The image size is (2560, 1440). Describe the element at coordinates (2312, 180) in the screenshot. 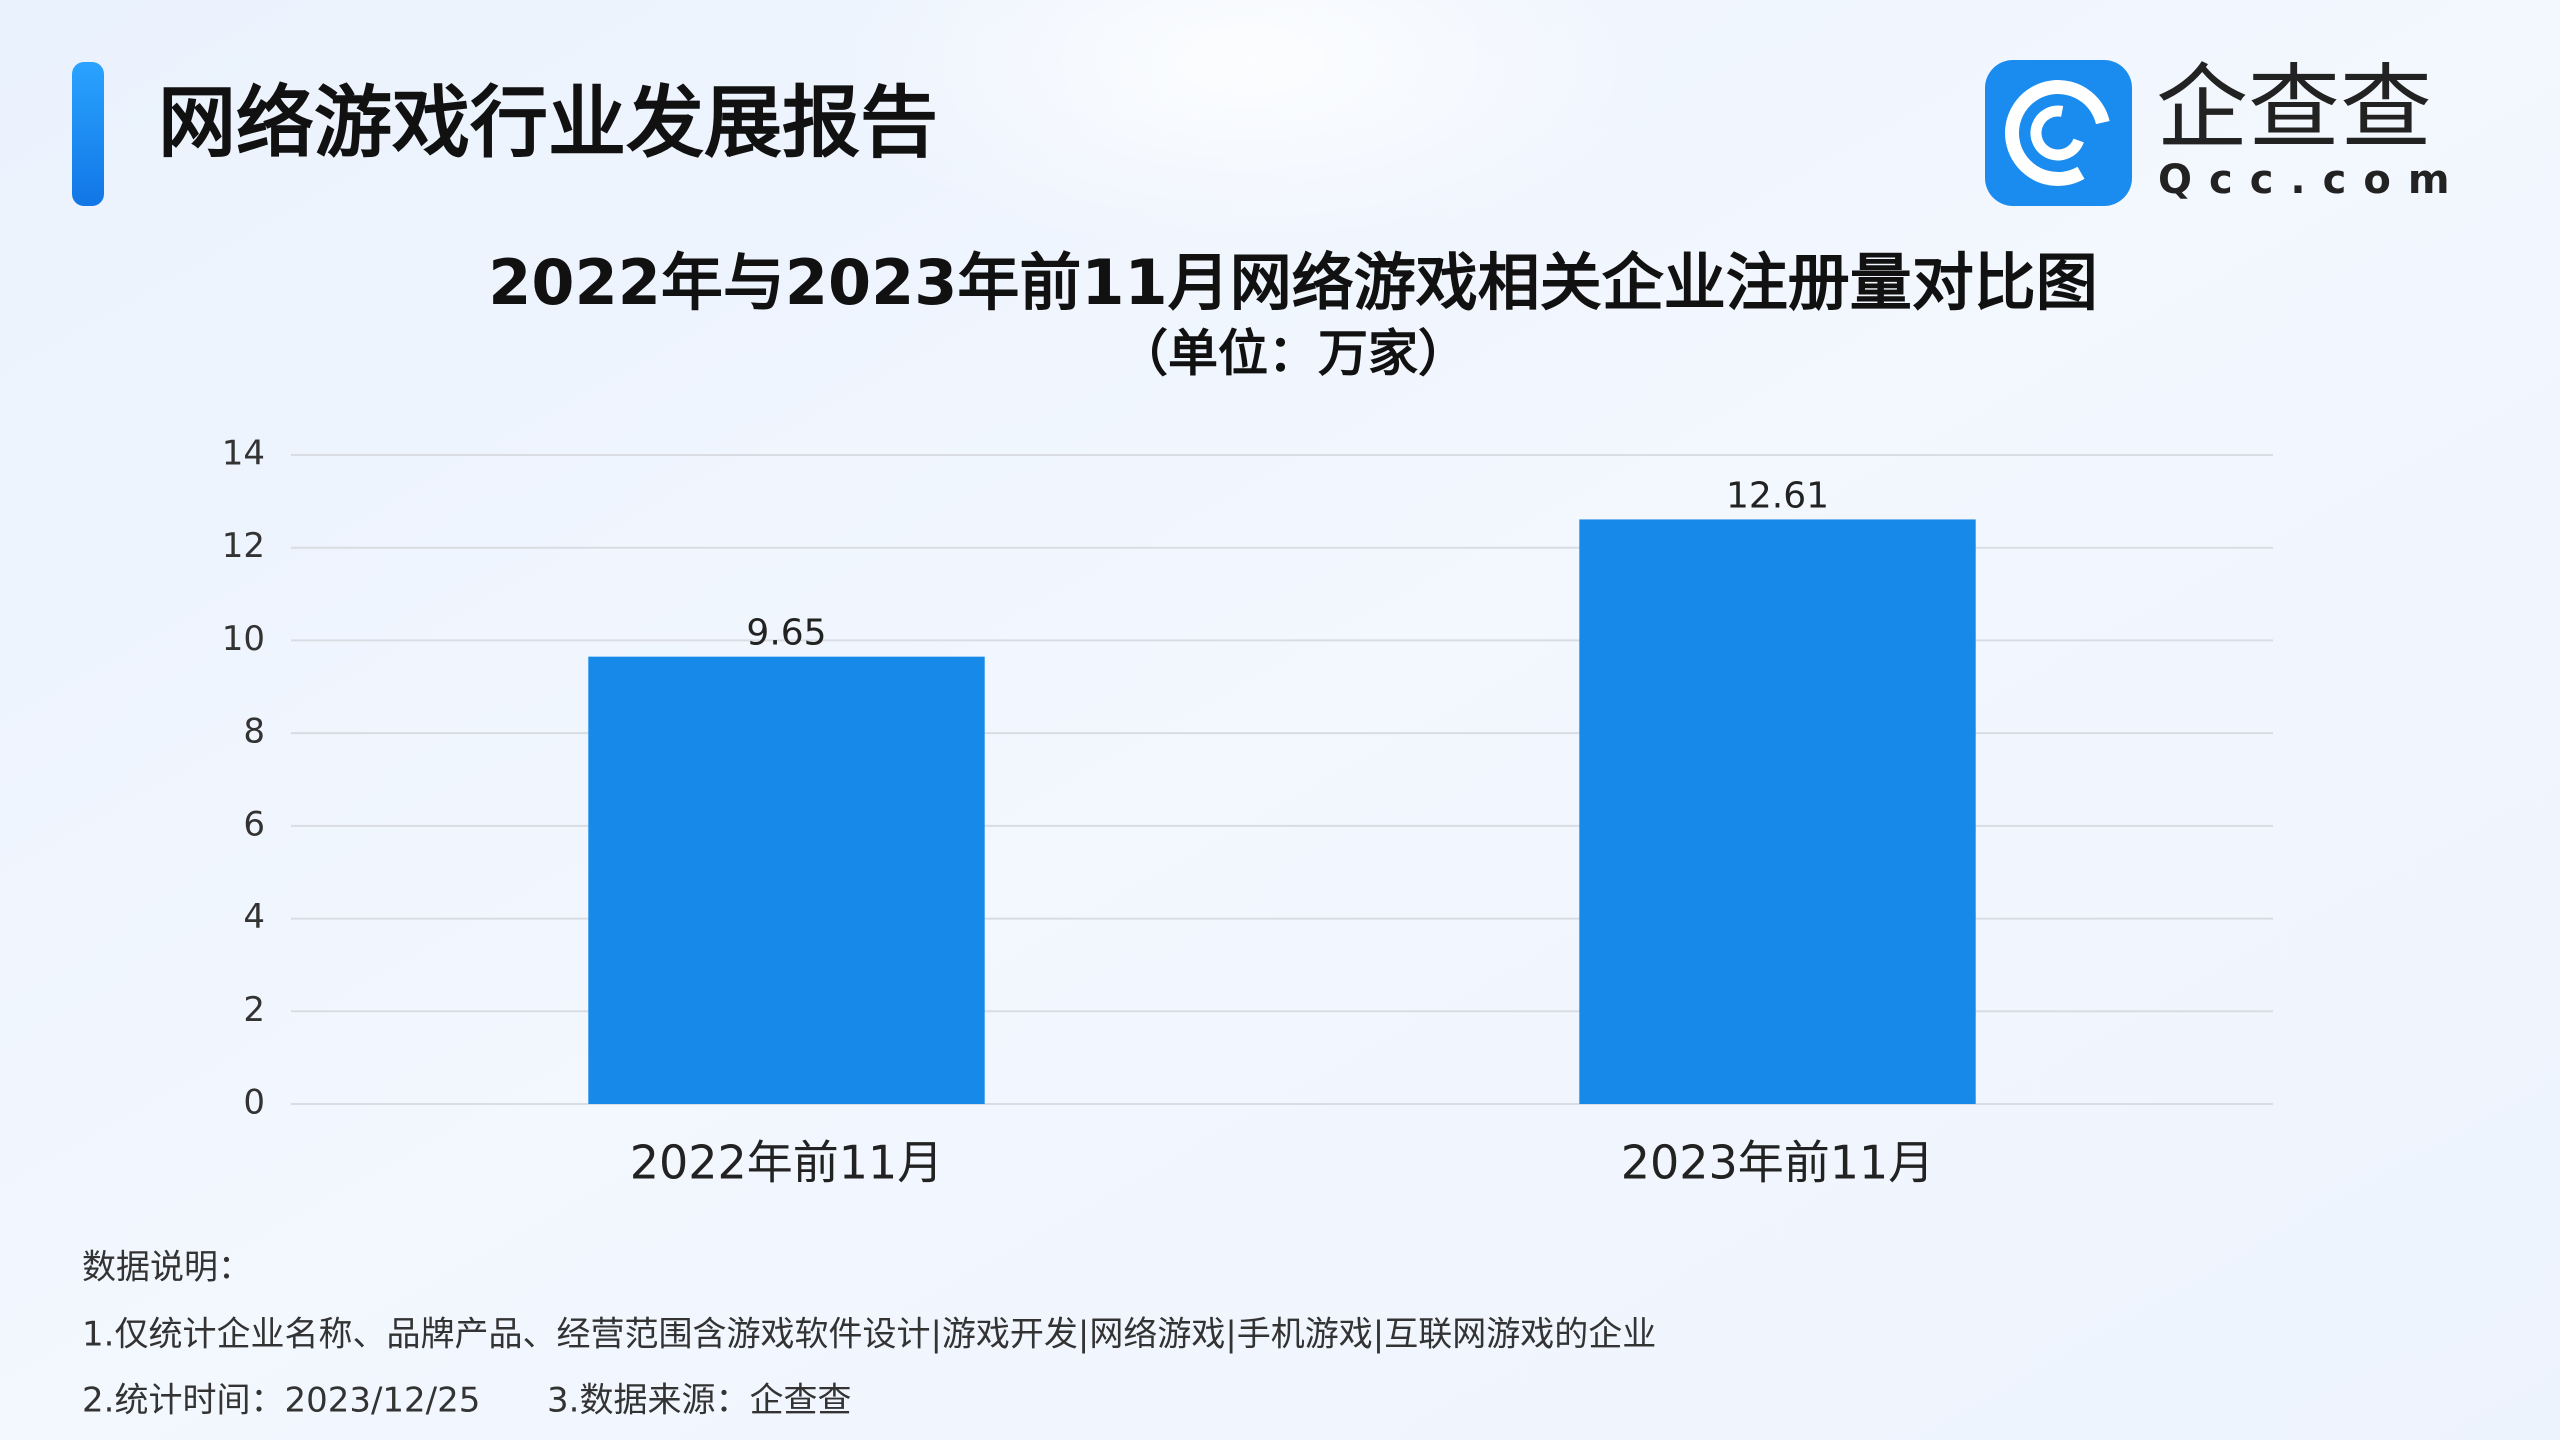

I see `logo-domain: Qcc.com` at that location.